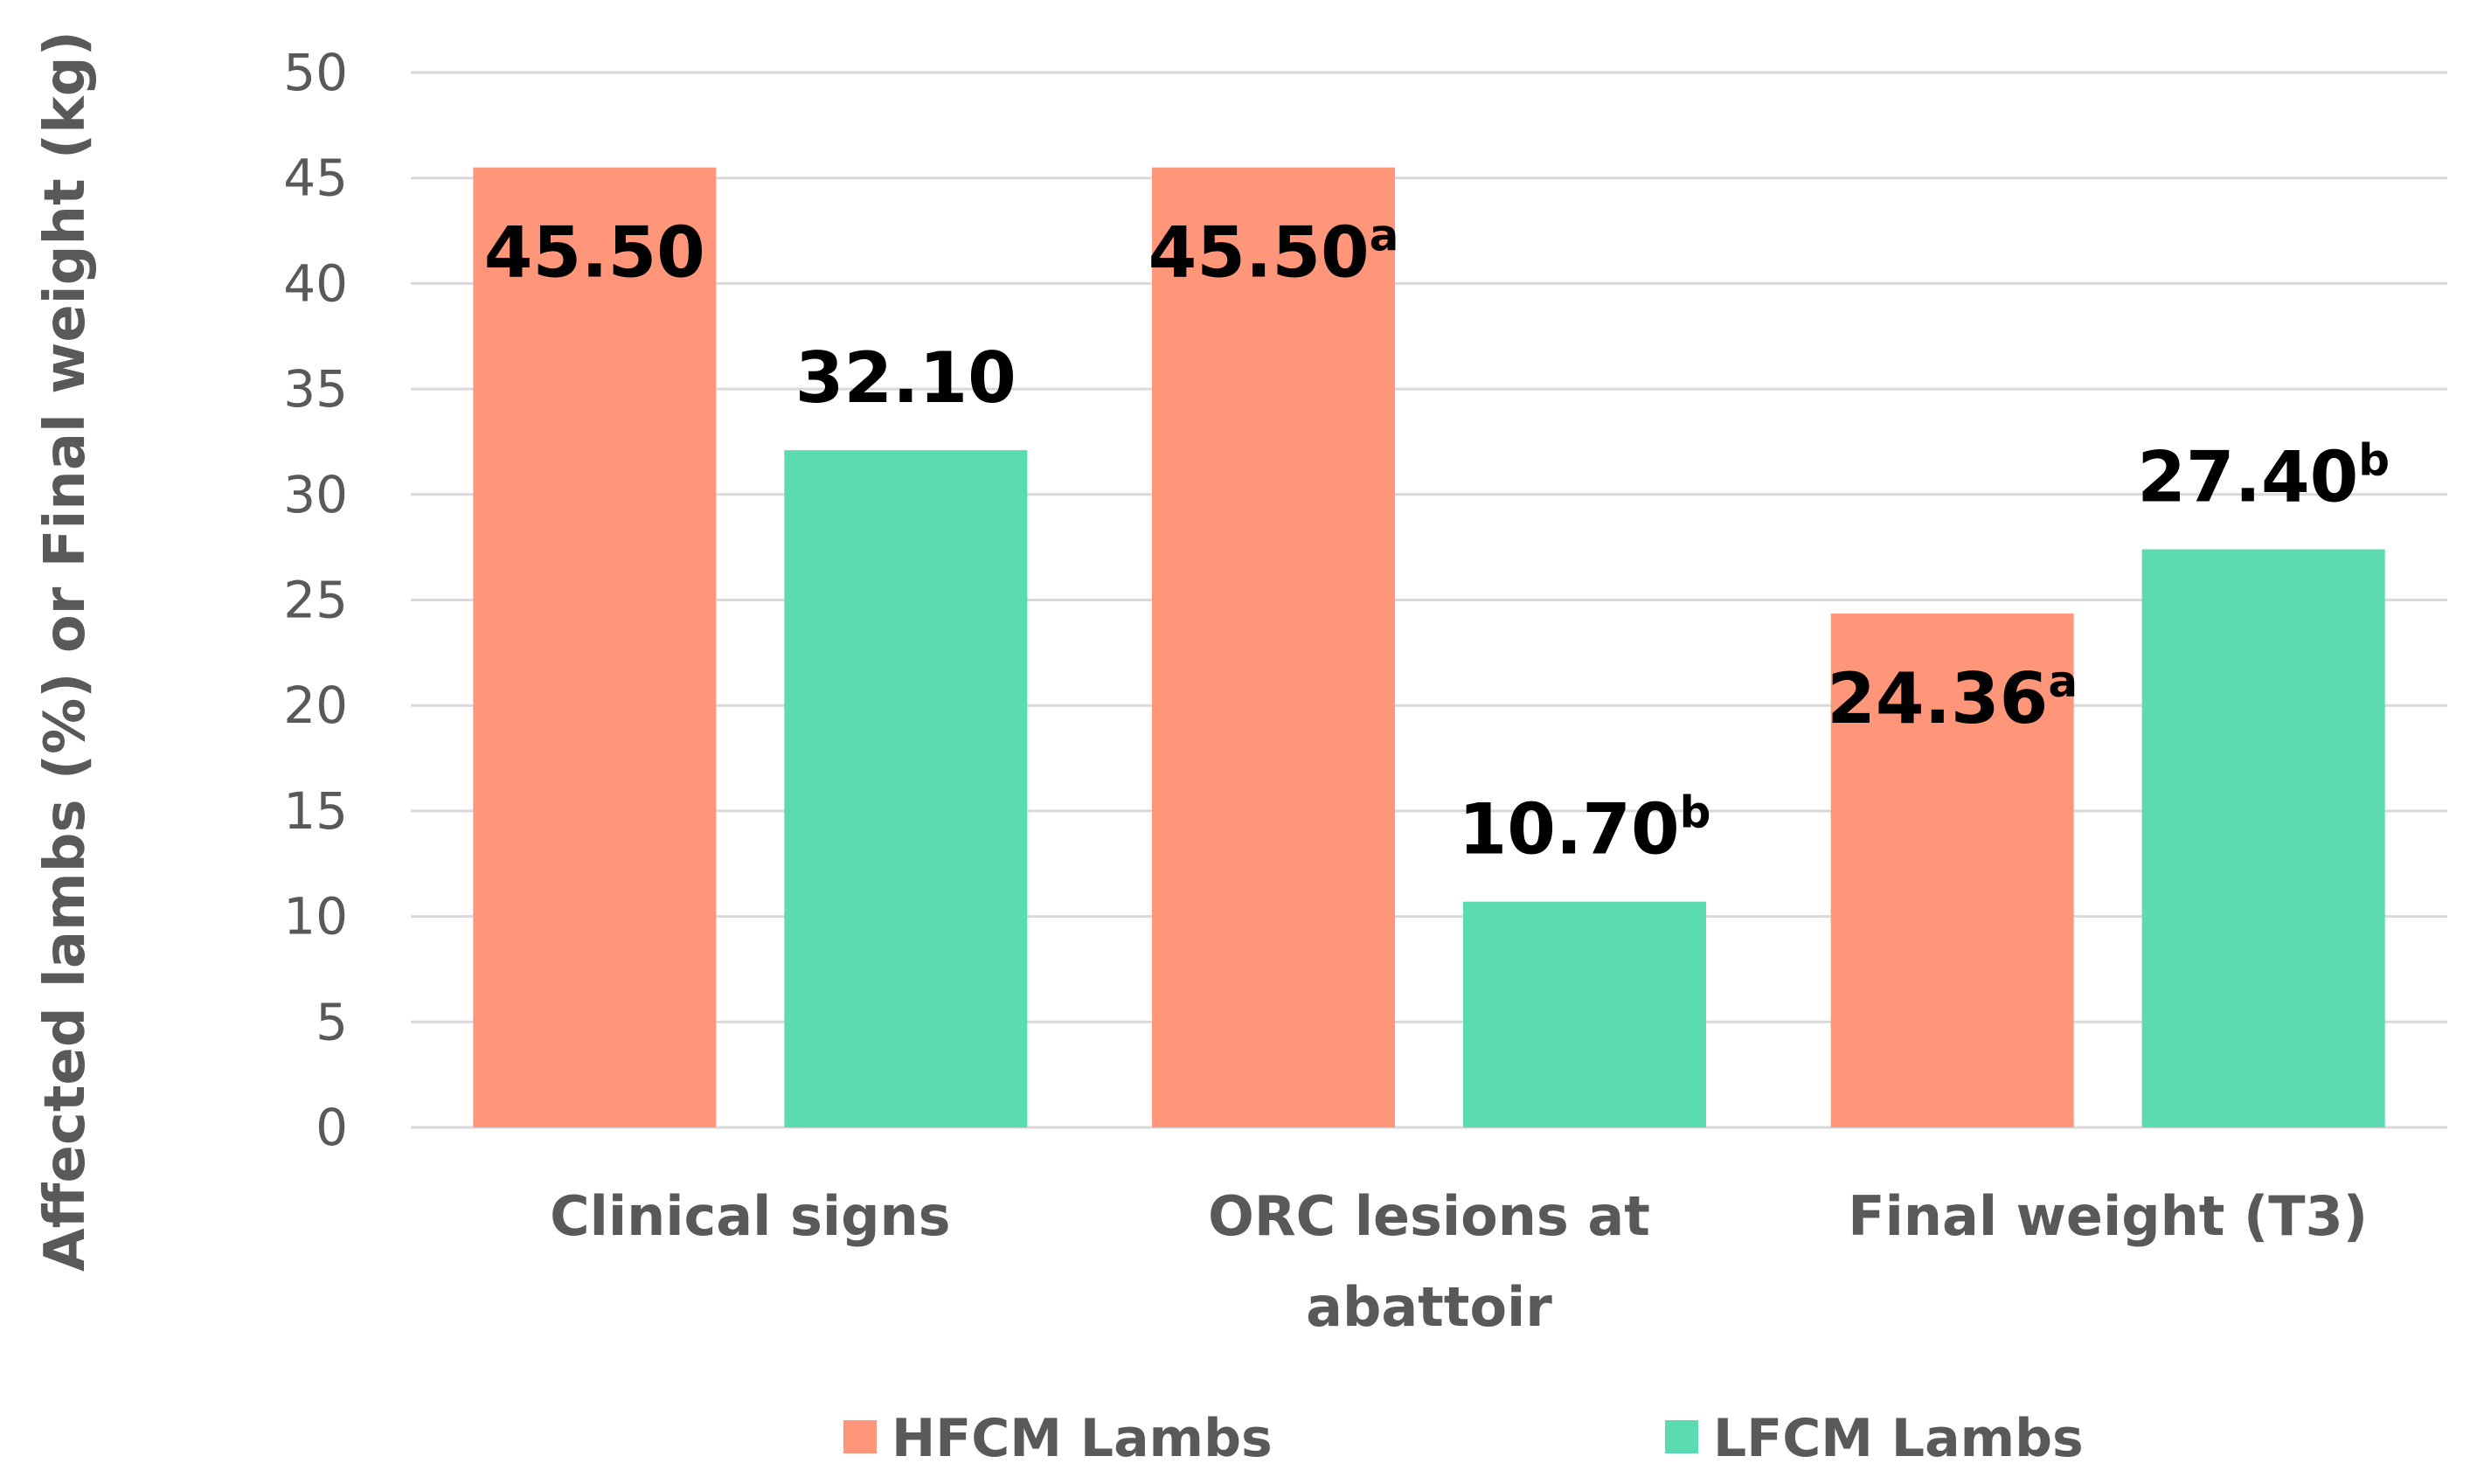 The height and width of the screenshot is (1484, 2477). What do you see at coordinates (315, 178) in the screenshot?
I see `y-tick-label: 45` at bounding box center [315, 178].